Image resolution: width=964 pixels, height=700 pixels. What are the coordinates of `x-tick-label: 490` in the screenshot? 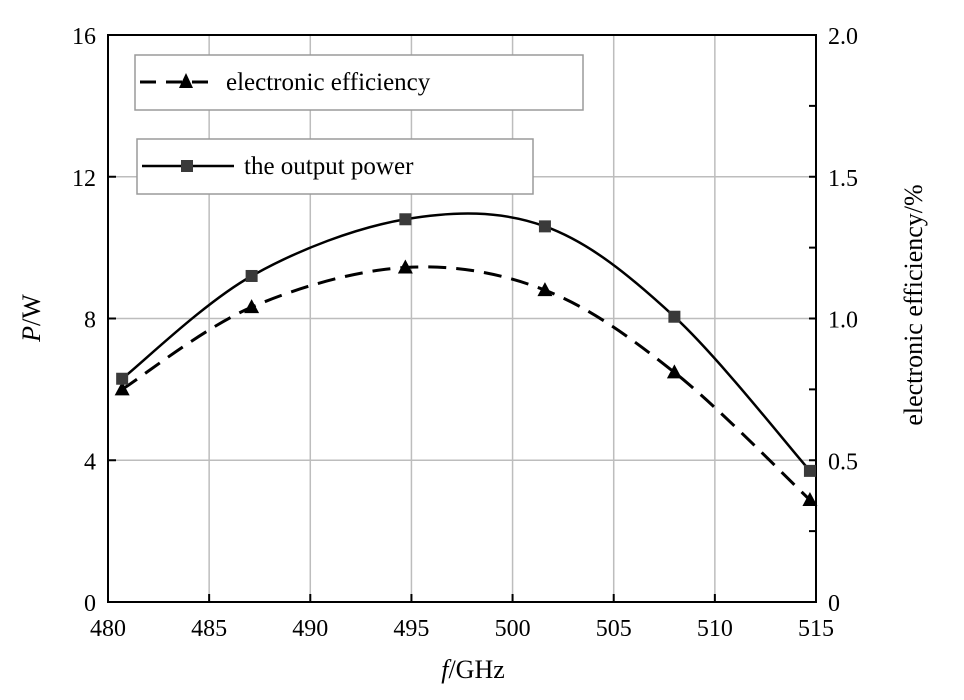 It's located at (310, 629).